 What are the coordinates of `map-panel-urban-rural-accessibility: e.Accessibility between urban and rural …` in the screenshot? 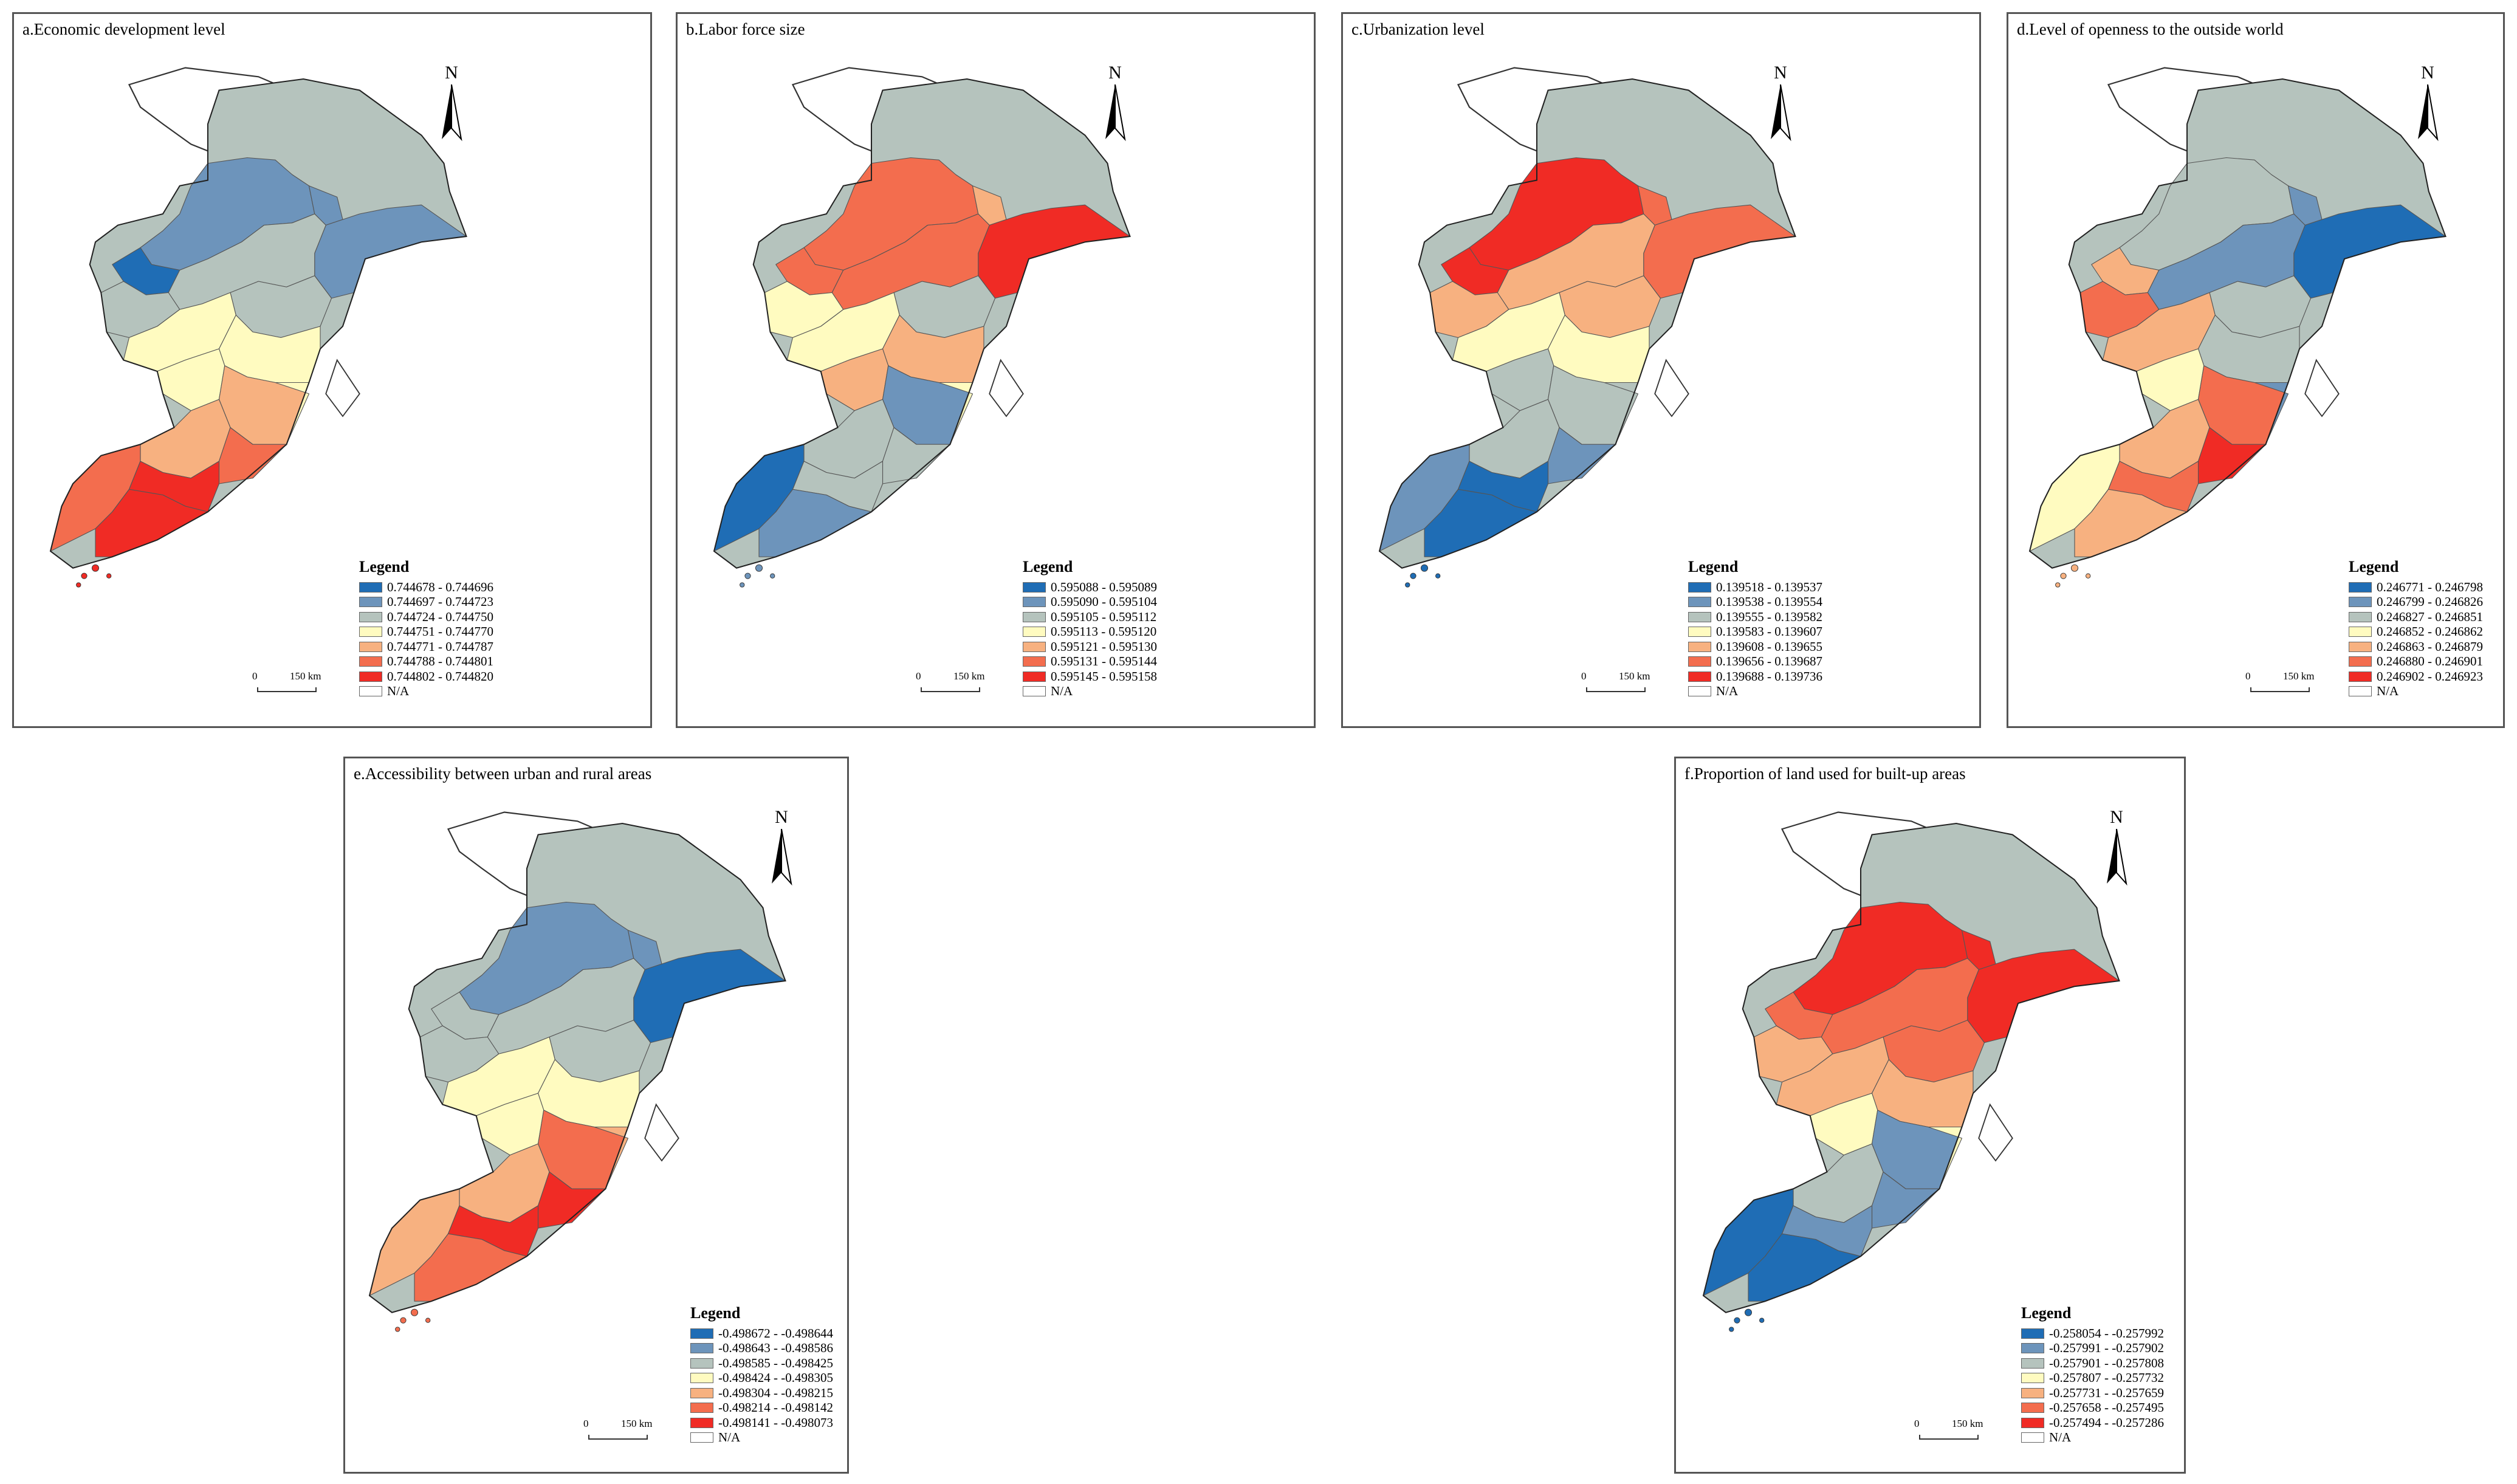 It's located at (596, 1116).